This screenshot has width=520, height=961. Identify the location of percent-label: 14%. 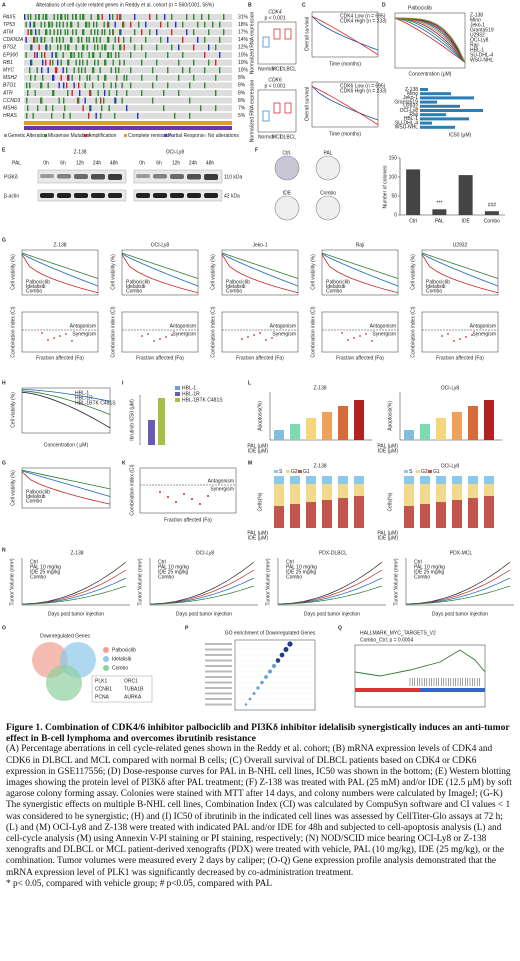
(243, 40).